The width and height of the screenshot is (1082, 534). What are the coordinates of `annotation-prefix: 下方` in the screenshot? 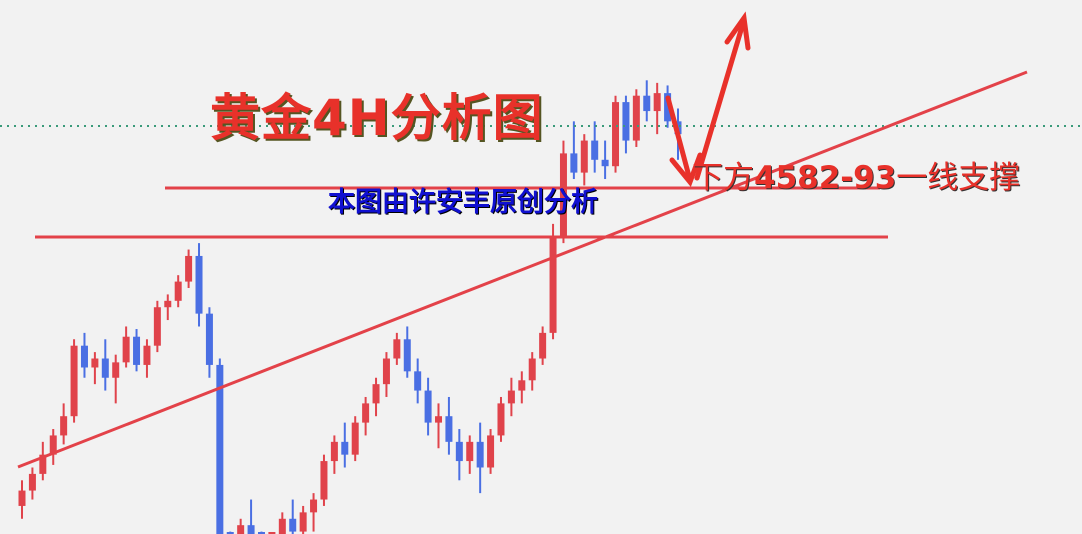 It's located at (723, 178).